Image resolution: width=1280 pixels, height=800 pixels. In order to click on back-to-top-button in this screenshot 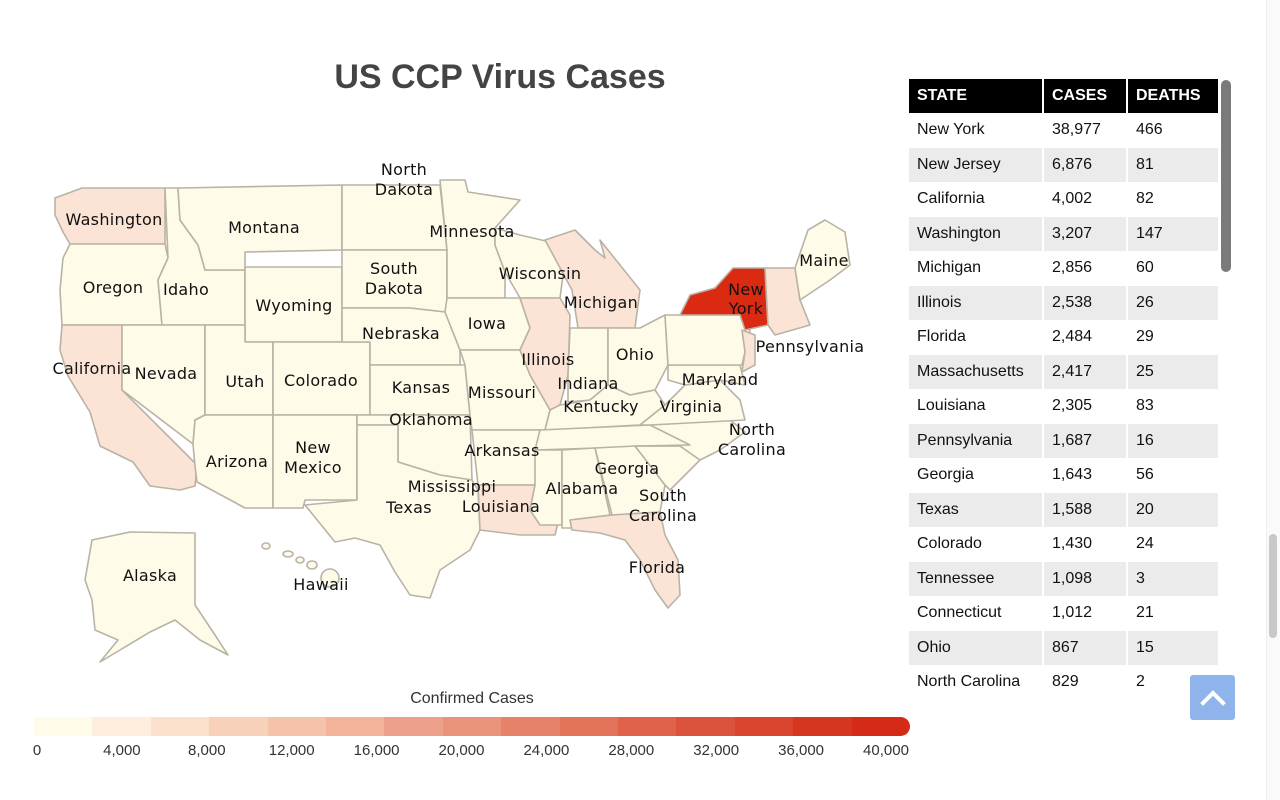, I will do `click(1212, 697)`.